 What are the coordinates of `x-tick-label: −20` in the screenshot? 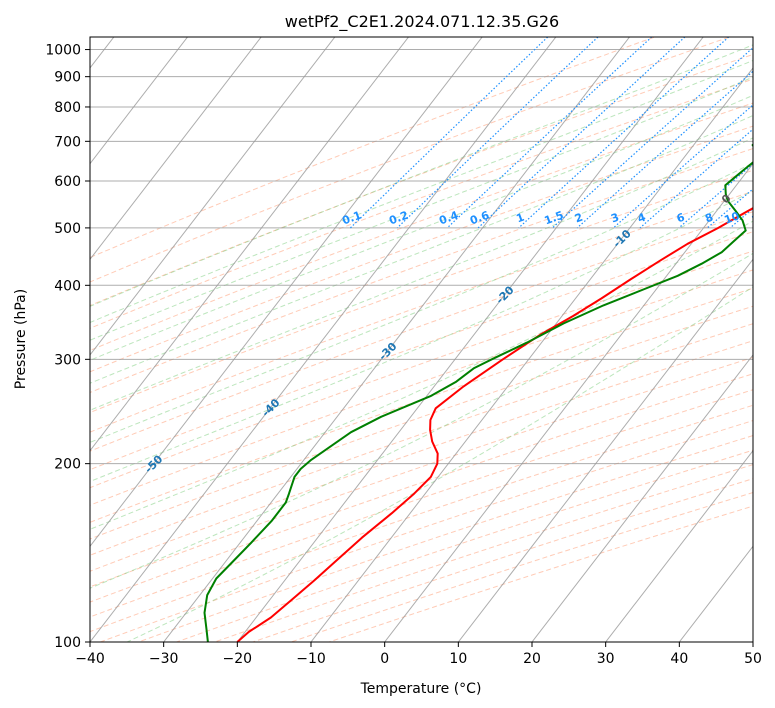 It's located at (238, 659).